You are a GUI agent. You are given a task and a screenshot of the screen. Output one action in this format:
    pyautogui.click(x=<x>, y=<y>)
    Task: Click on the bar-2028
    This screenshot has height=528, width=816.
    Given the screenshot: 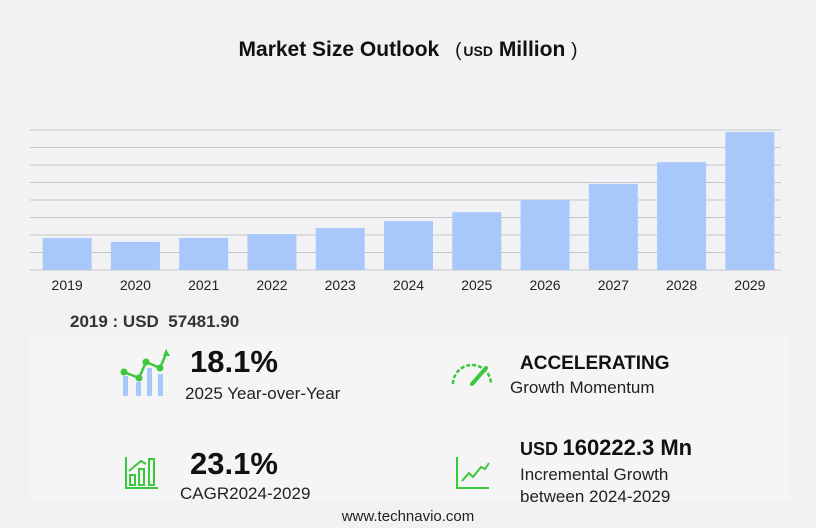 What is the action you would take?
    pyautogui.click(x=682, y=216)
    